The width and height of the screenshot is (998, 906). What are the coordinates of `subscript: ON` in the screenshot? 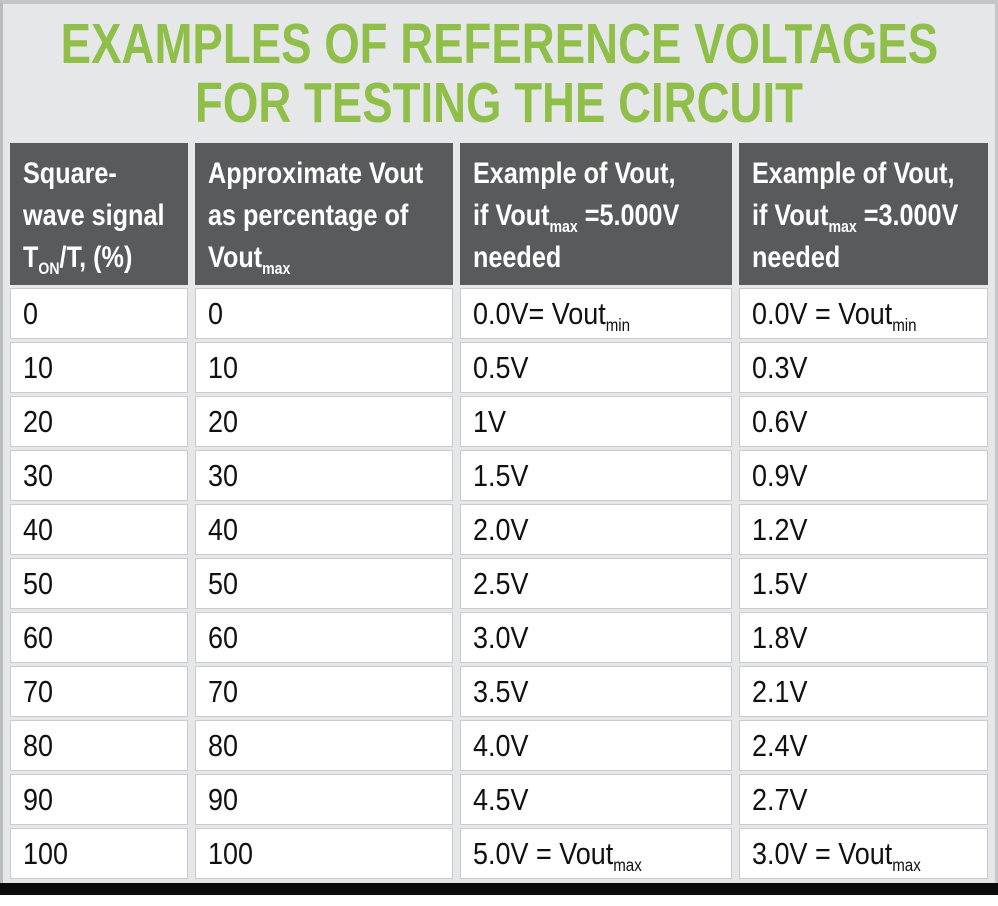 It's located at (49, 269).